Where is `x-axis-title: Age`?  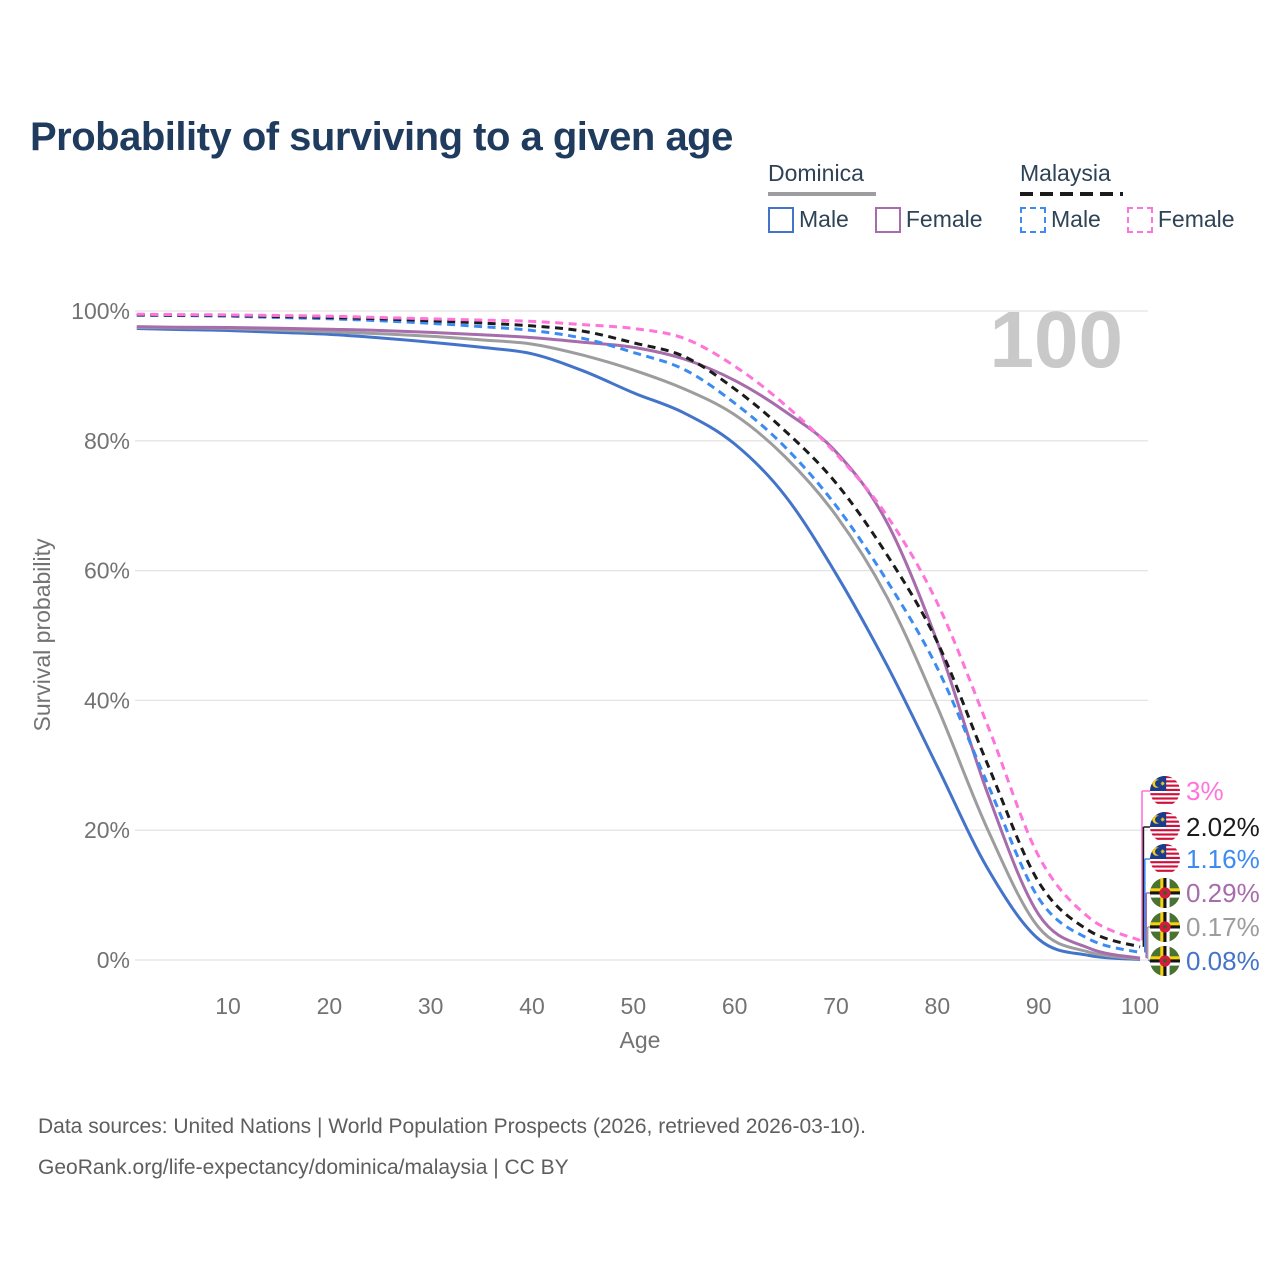 x-axis-title: Age is located at coordinates (640, 1040).